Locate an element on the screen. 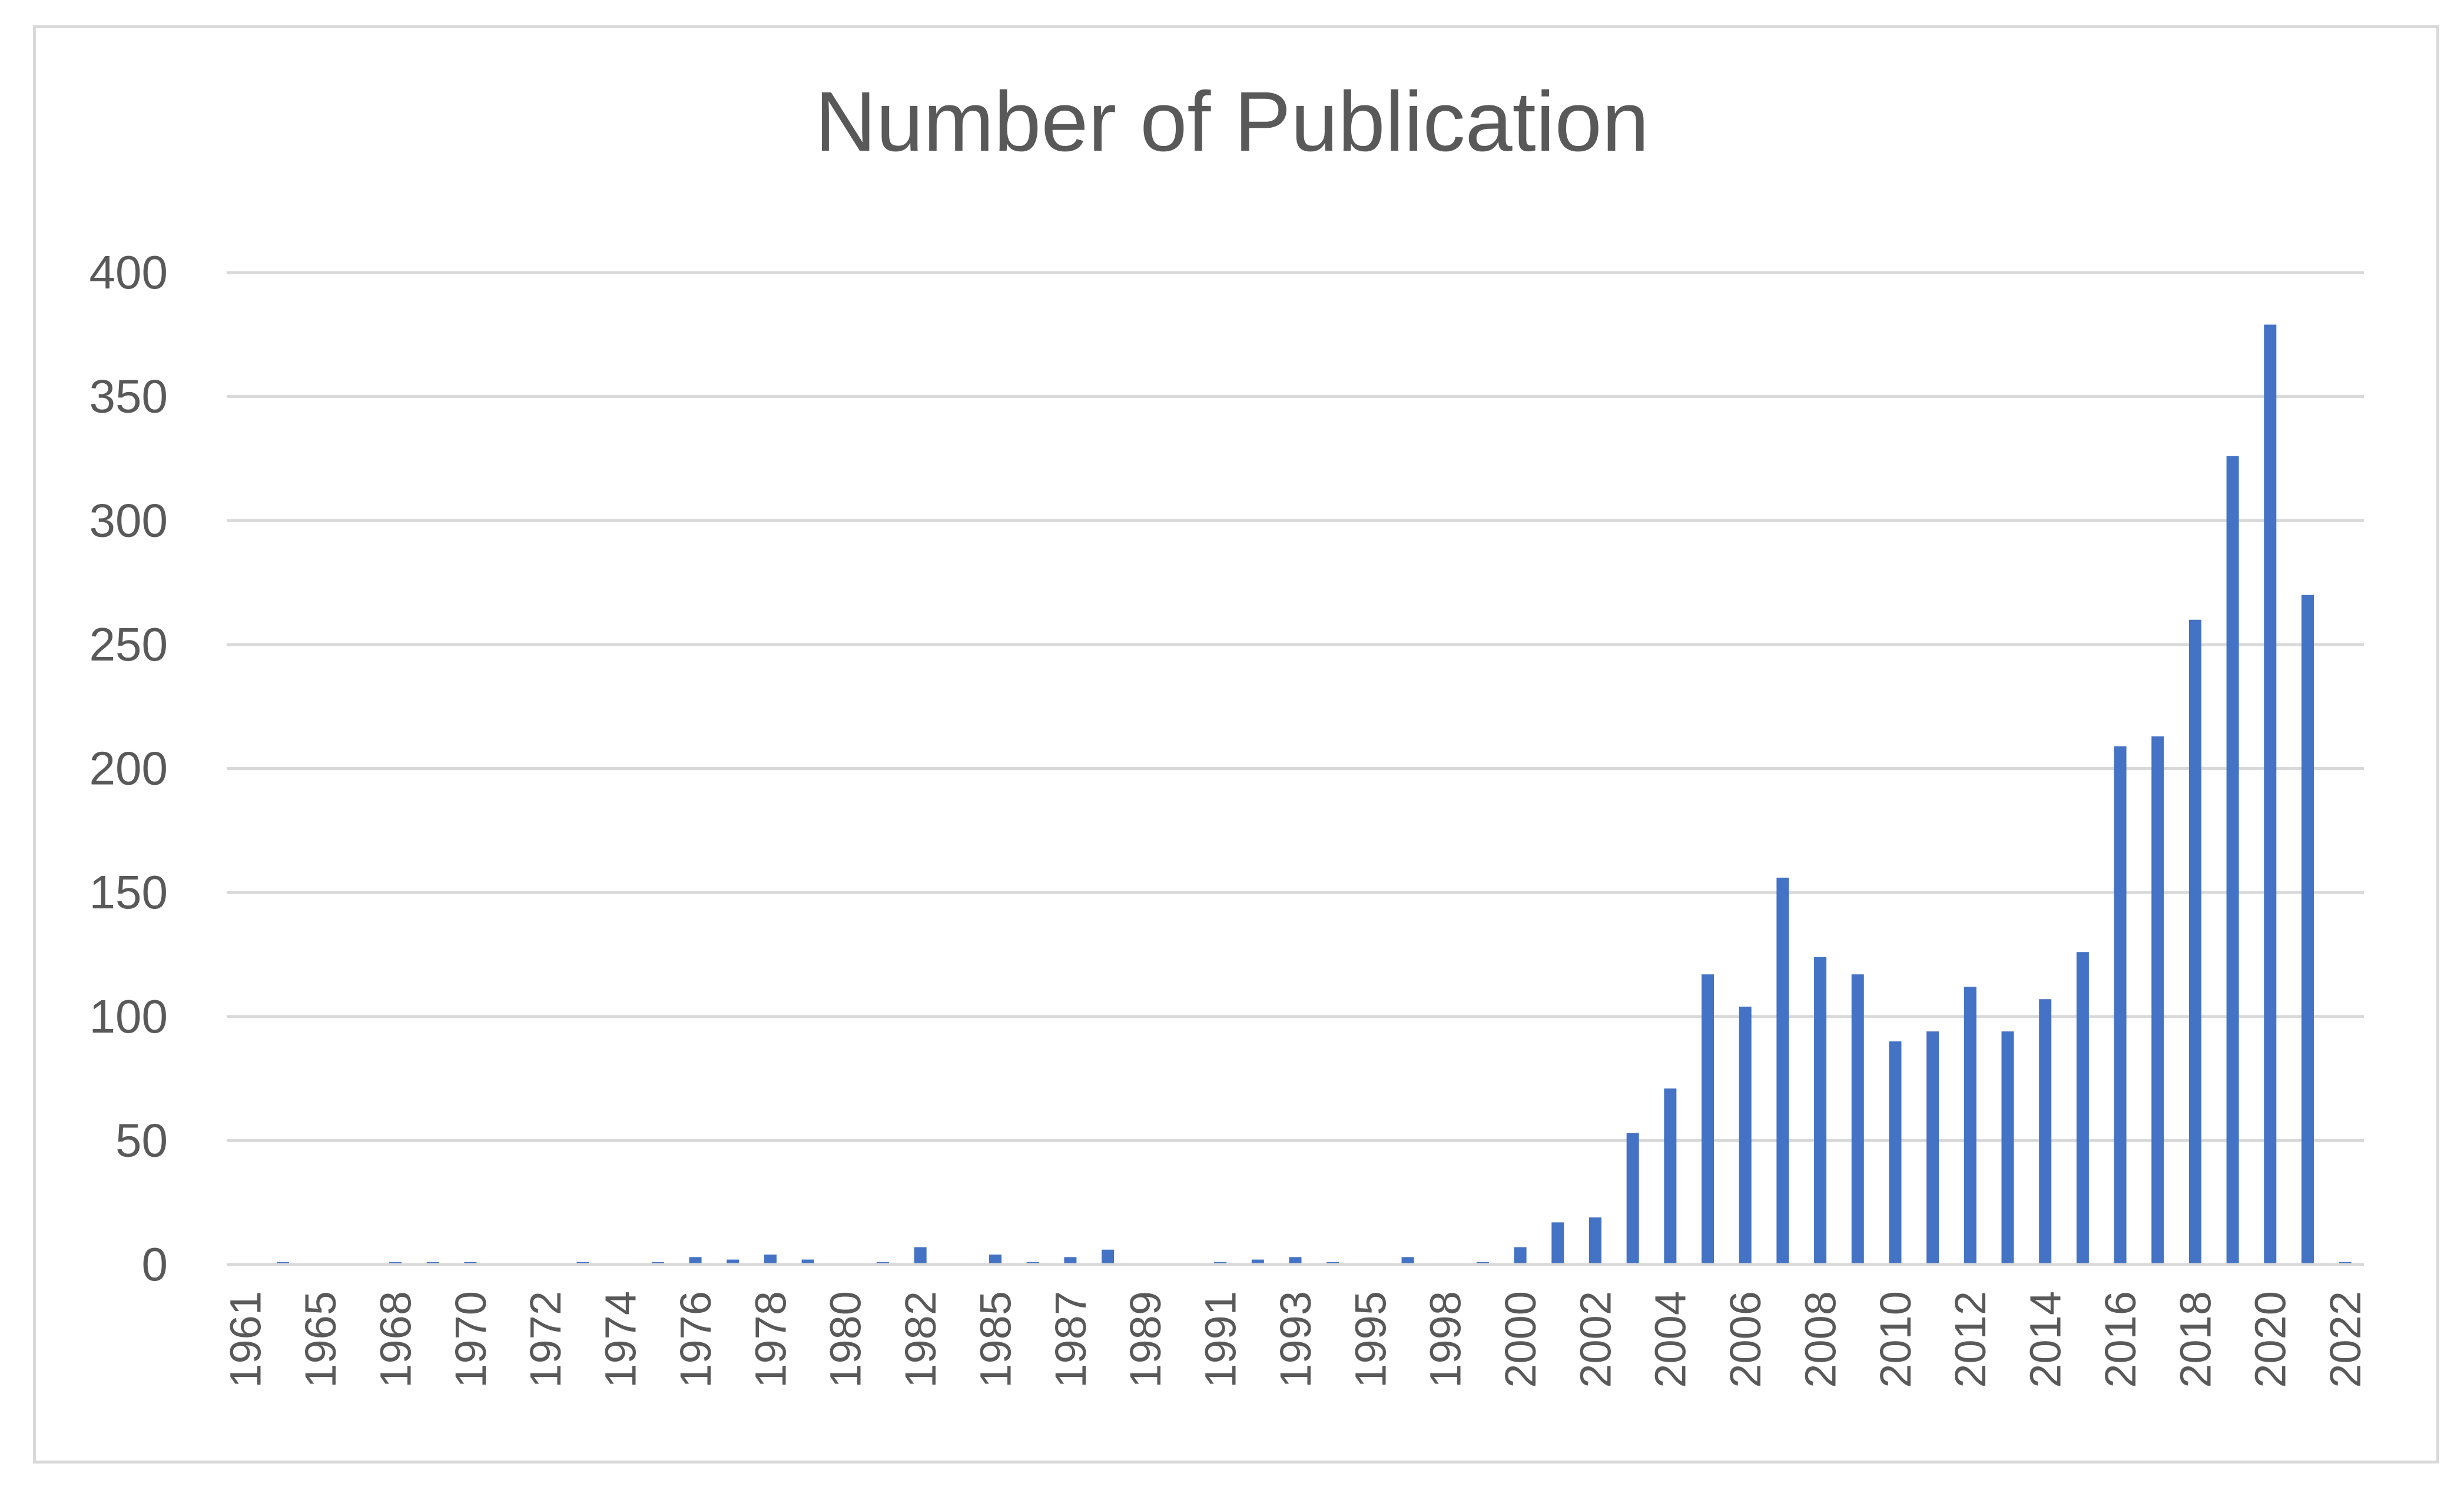  y-tick-label: 50 is located at coordinates (141, 1140).